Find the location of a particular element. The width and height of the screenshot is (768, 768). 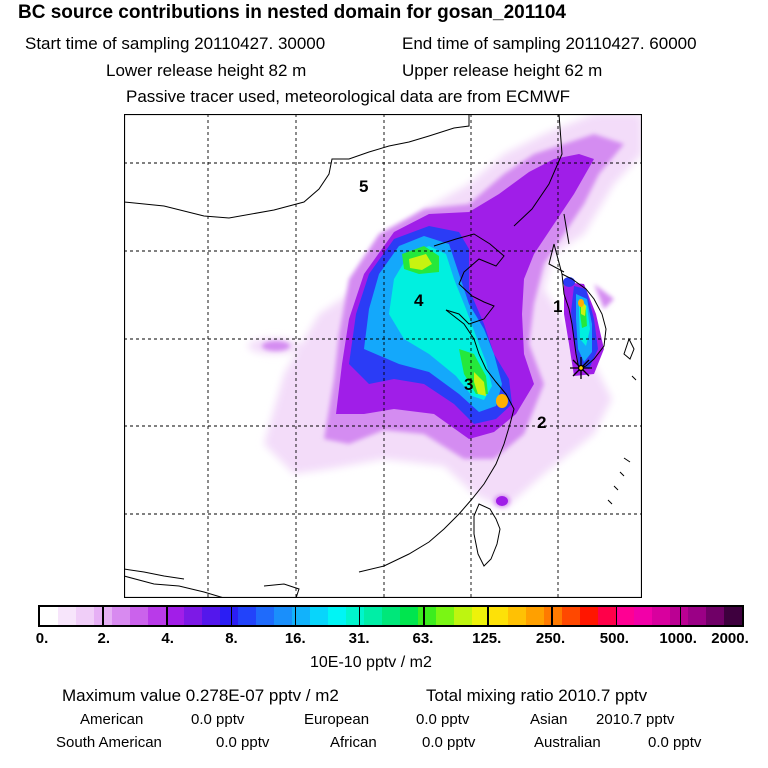

lower-release-label: Lower release height 82 m is located at coordinates (206, 70).